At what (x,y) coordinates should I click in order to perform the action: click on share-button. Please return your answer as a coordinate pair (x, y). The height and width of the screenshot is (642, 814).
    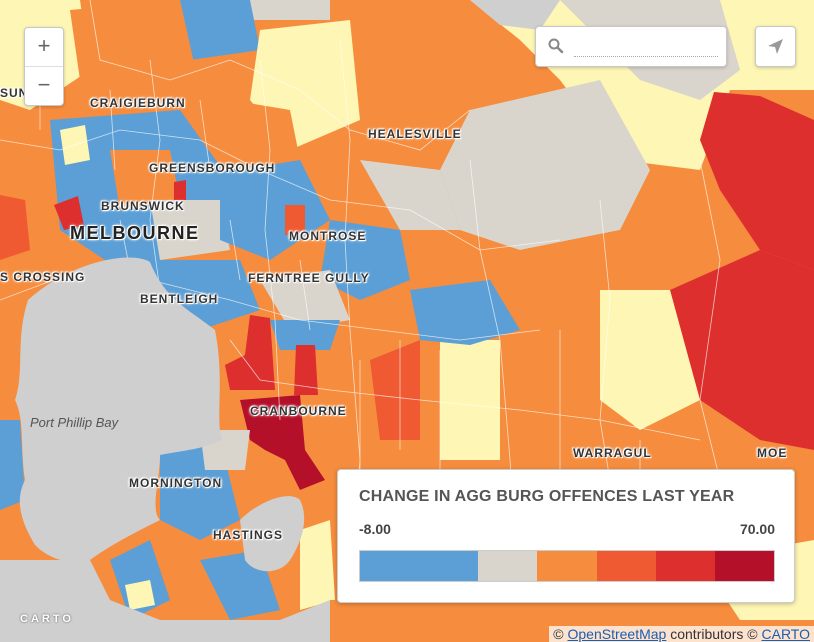
    Looking at the image, I should click on (775, 46).